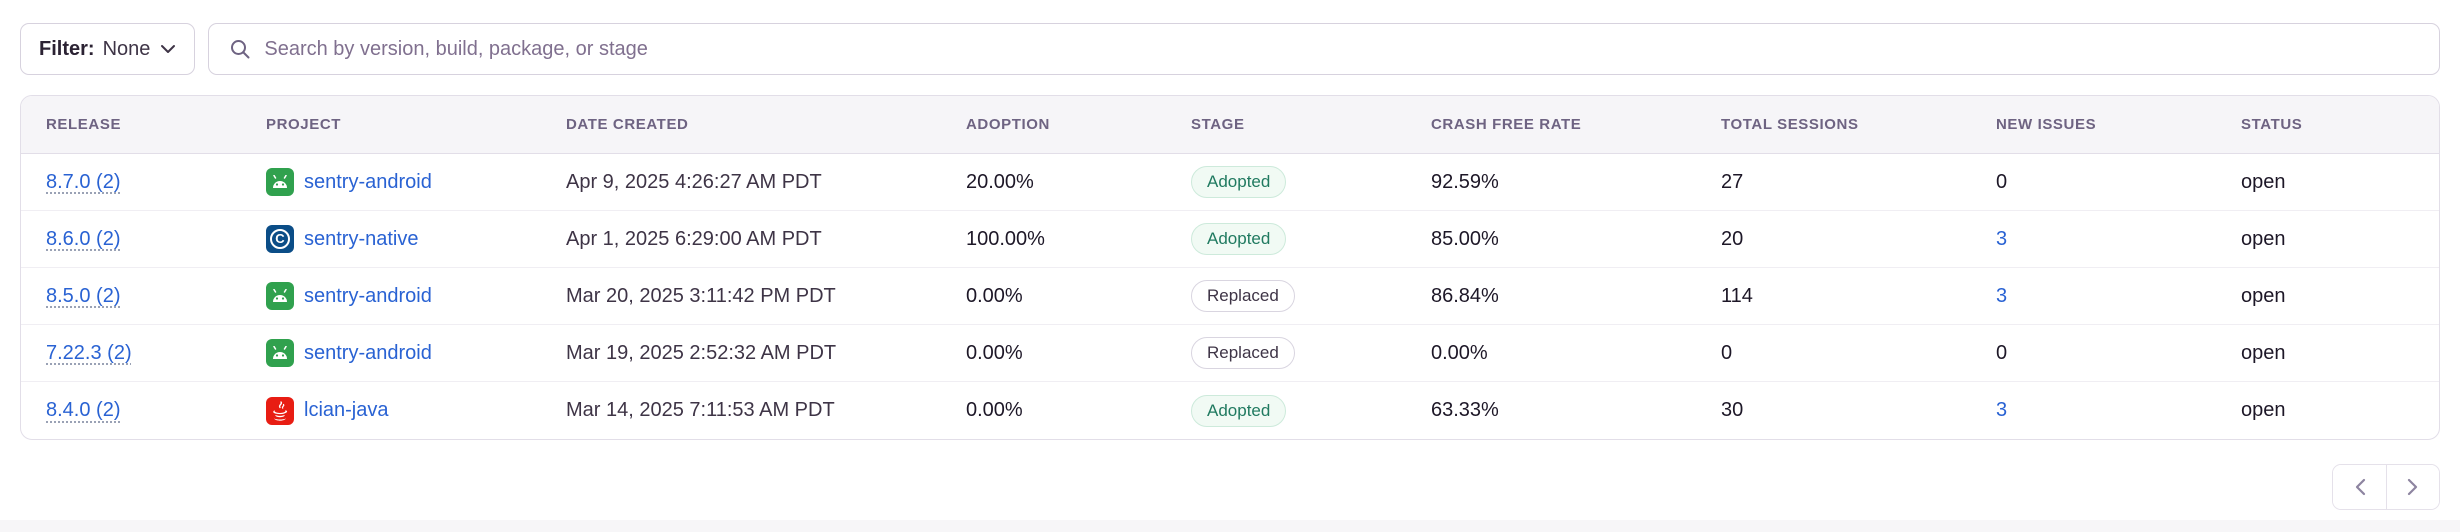  I want to click on next-page-button, so click(2412, 487).